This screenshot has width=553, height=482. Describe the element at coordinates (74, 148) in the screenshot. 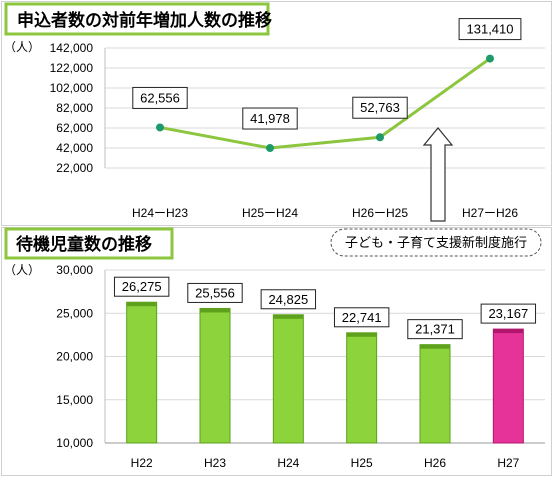

I see `top-y-tick-label: 42,000` at that location.